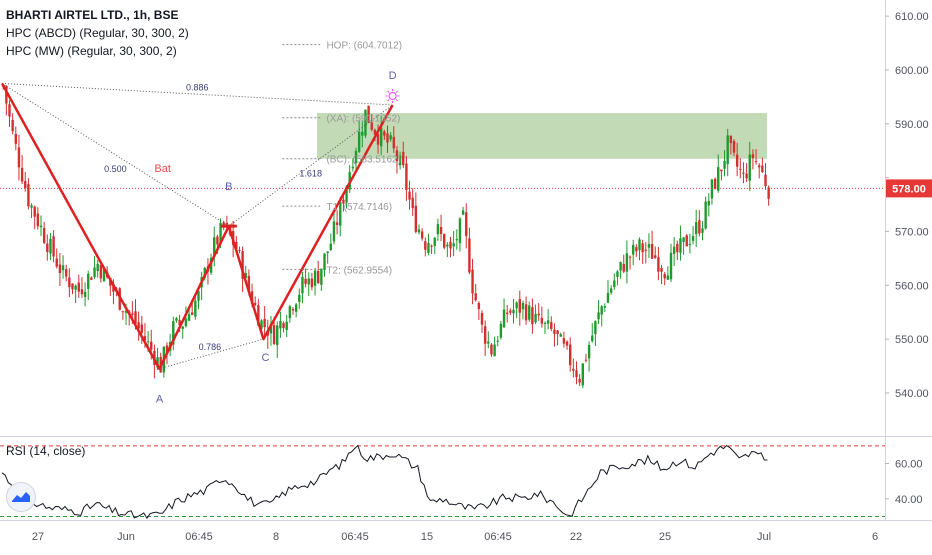 The image size is (932, 555). What do you see at coordinates (91, 51) in the screenshot?
I see `indicator-mw-label: HPC (MW) (Regular, 30, 300, 2)` at bounding box center [91, 51].